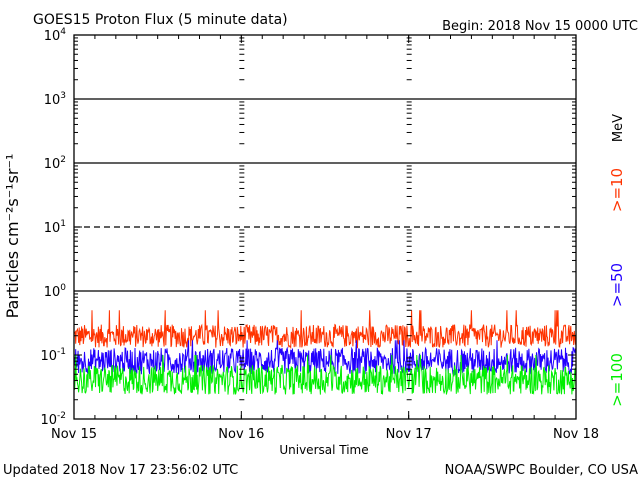 This screenshot has width=640, height=480. What do you see at coordinates (120, 470) in the screenshot?
I see `updated-text: Updated 2018 Nov 17 23:56:02 UTC` at bounding box center [120, 470].